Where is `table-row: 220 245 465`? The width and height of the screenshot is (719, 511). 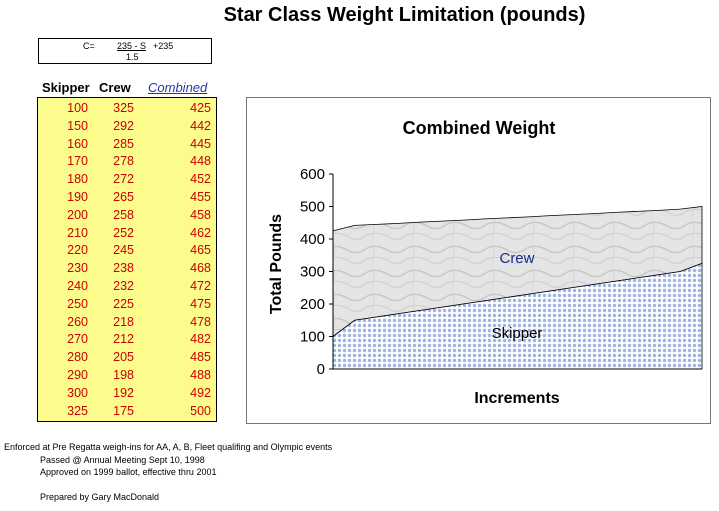
table-row: 220 245 465 is located at coordinates (127, 250).